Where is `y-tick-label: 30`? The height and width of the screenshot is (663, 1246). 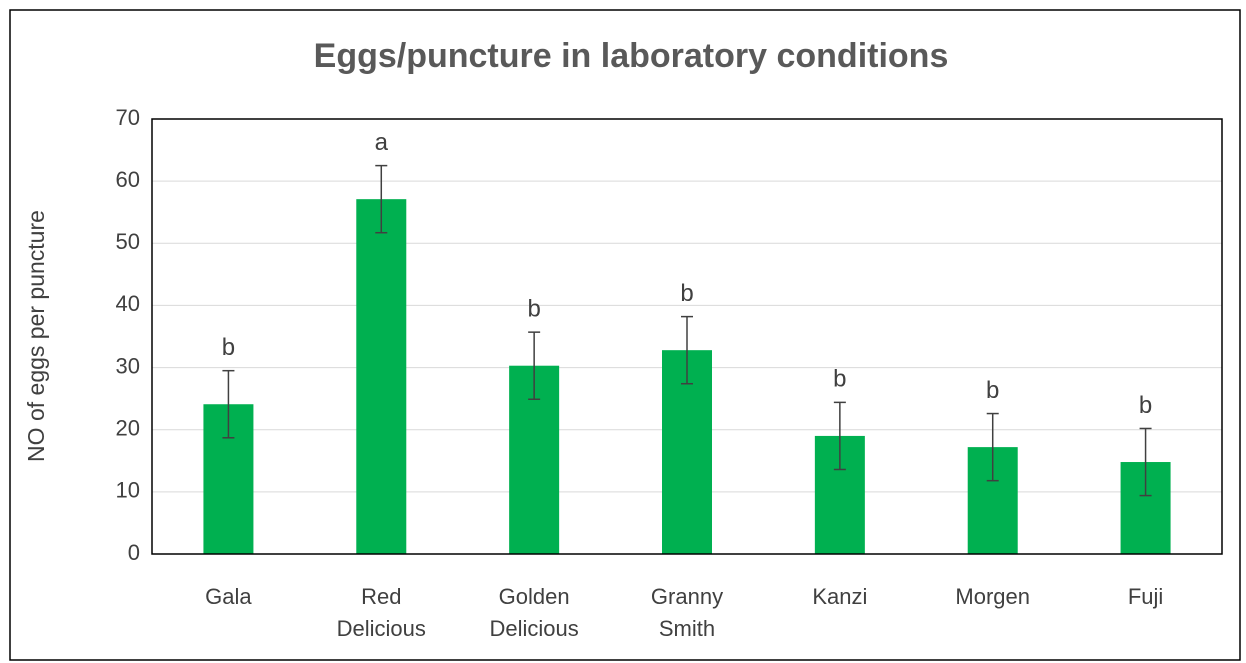
y-tick-label: 30 is located at coordinates (128, 365).